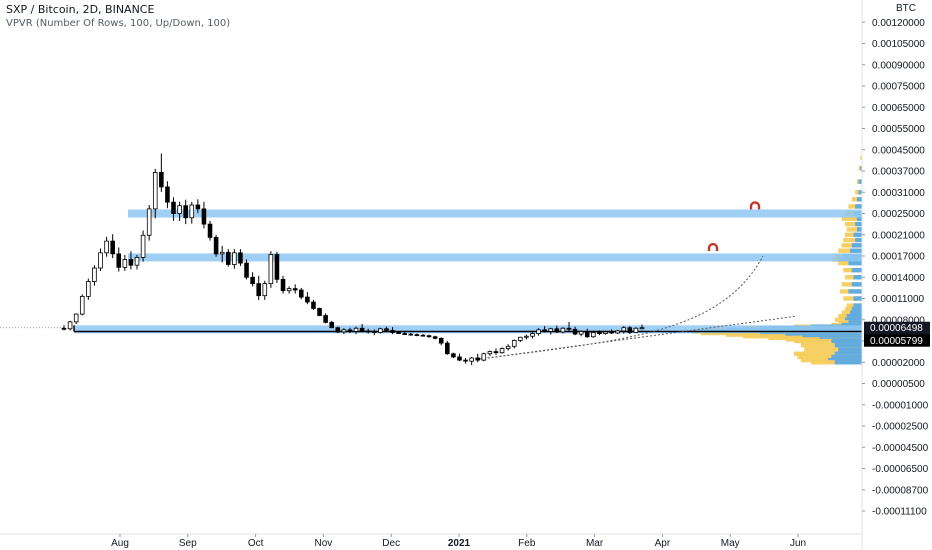 The image size is (932, 550). Describe the element at coordinates (898, 278) in the screenshot. I see `price-tick-label: 0.00014000` at that location.